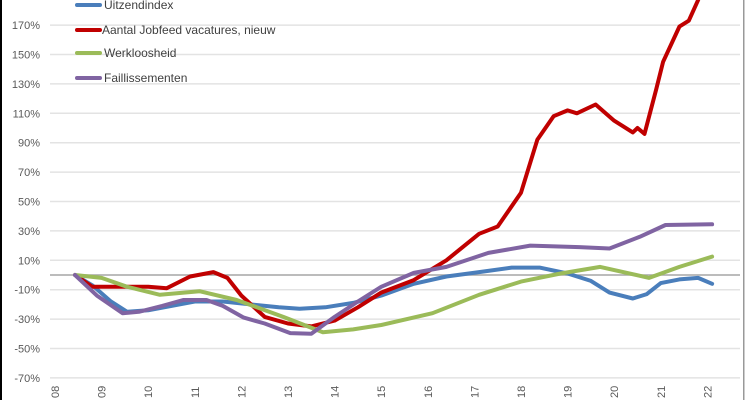 The width and height of the screenshot is (750, 400). What do you see at coordinates (29, 232) in the screenshot?
I see `y-tick-label: 30%` at bounding box center [29, 232].